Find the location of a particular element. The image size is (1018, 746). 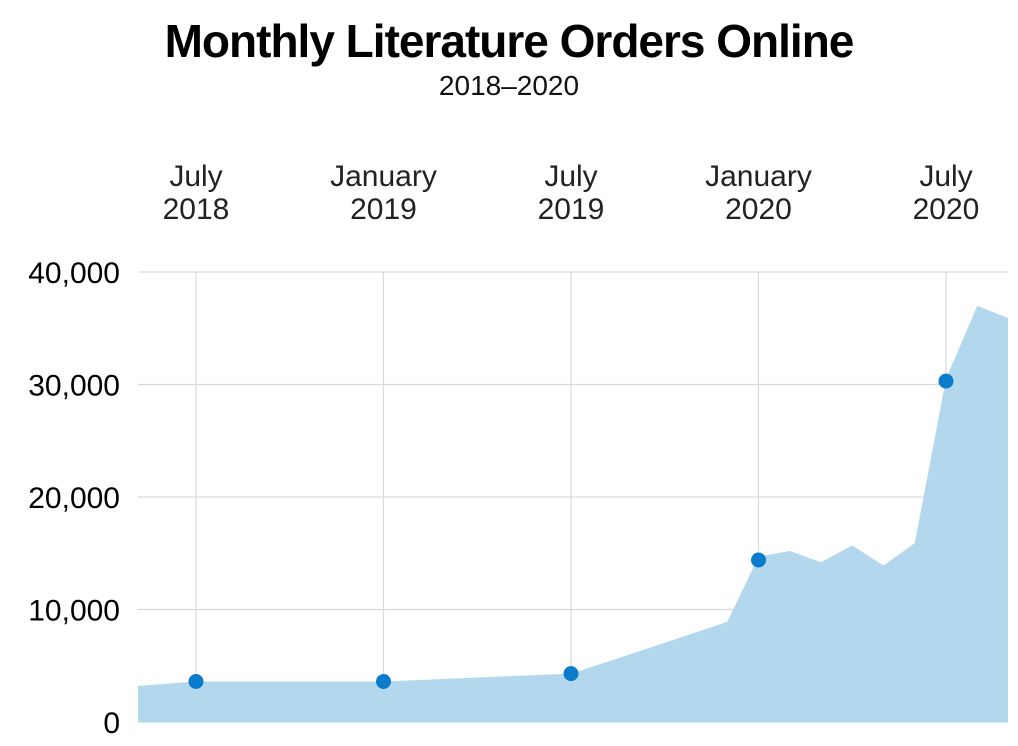

y-tick-label: 30,000 is located at coordinates (74, 386).